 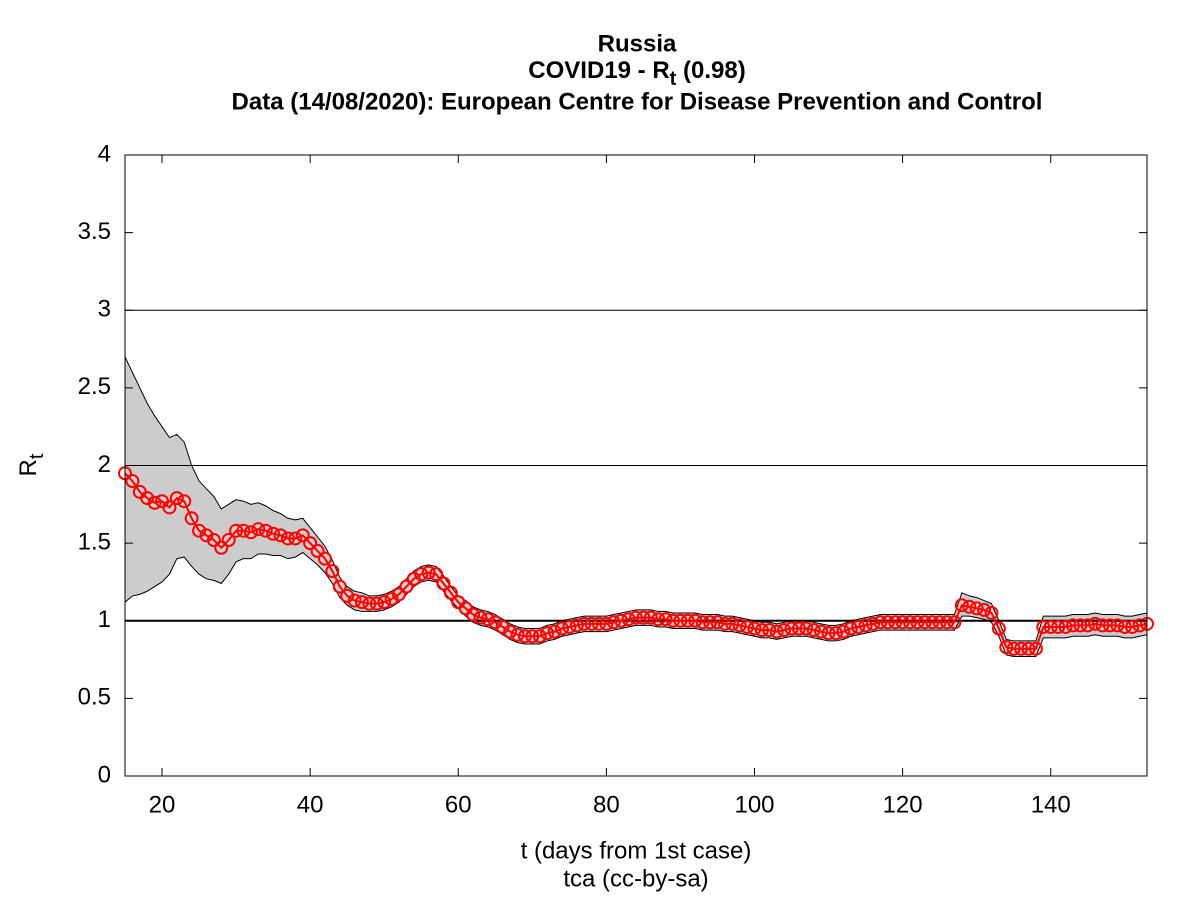 I want to click on subtitle-tail: (0.98), so click(x=710, y=70).